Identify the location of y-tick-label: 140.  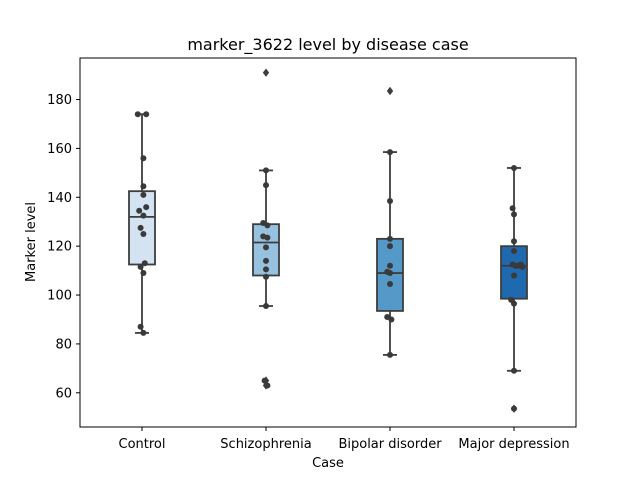
(59, 198).